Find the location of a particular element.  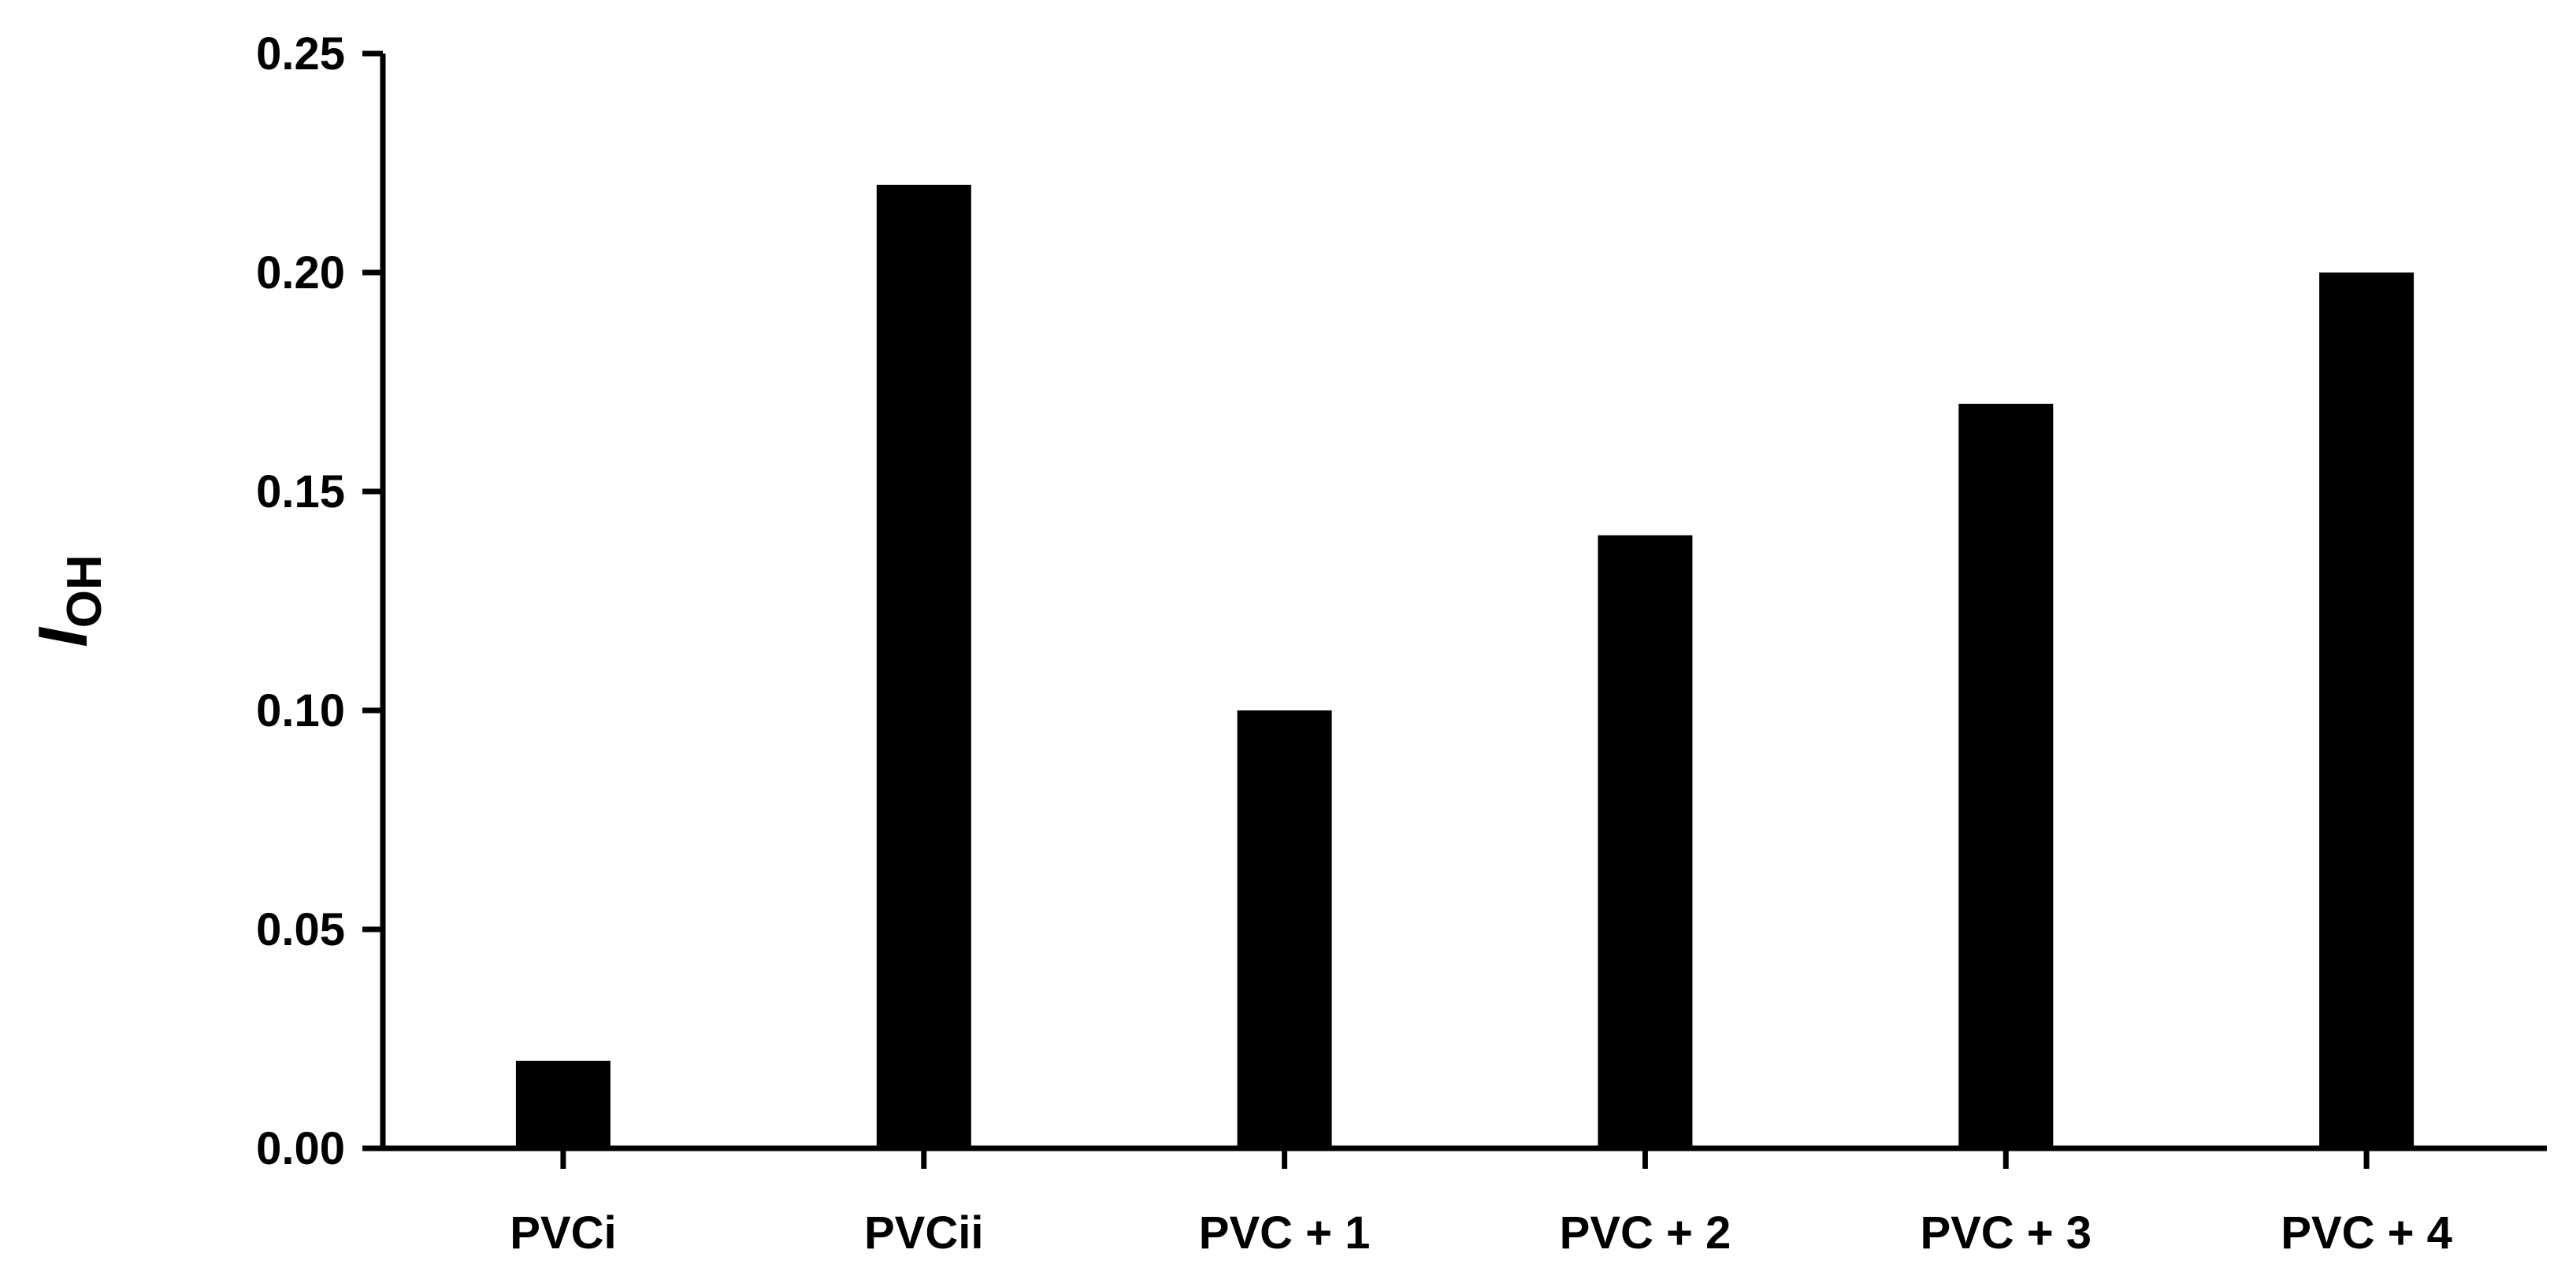

x-tick-label: PVCii is located at coordinates (924, 1233).